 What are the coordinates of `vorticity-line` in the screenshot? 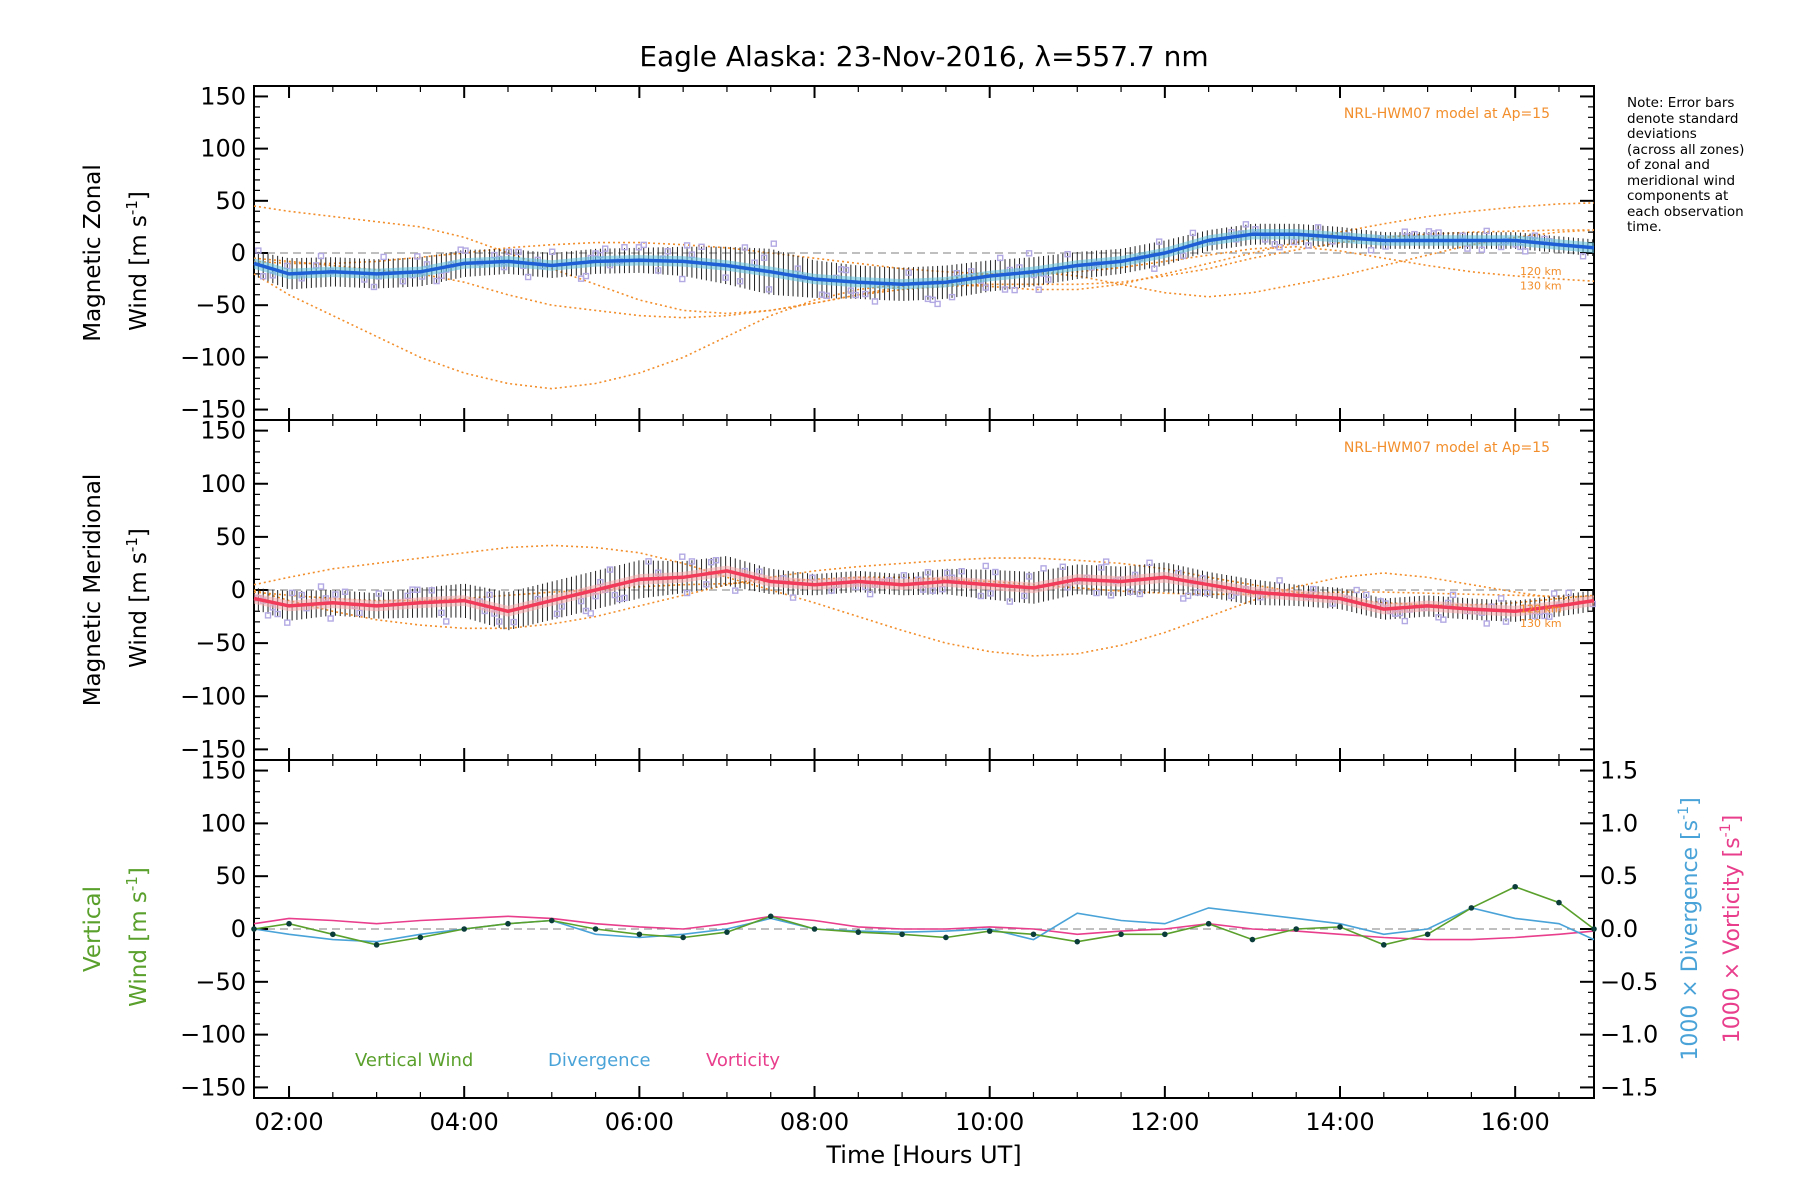 It's located at (924, 928).